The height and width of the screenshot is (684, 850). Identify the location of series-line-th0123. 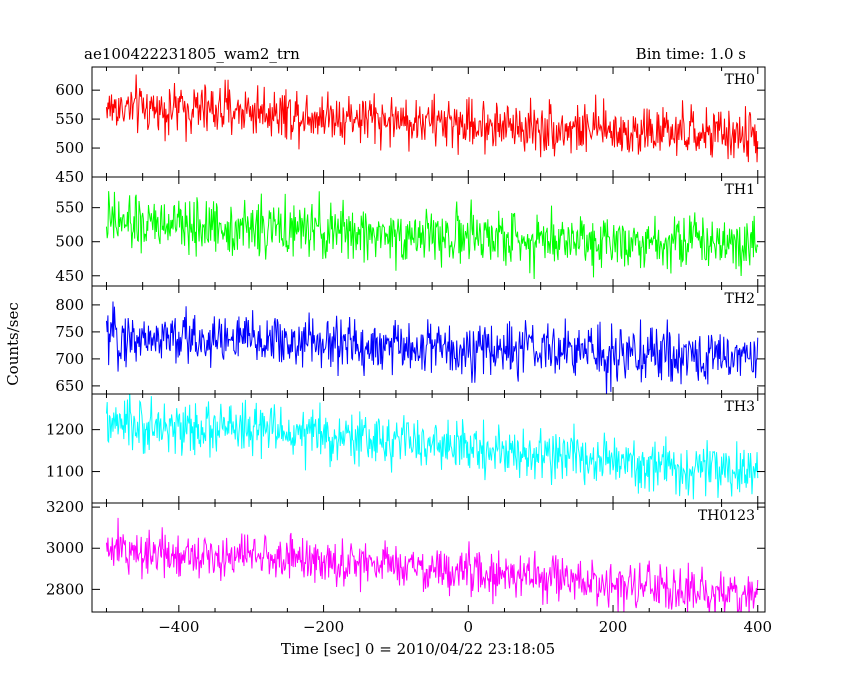
(432, 564).